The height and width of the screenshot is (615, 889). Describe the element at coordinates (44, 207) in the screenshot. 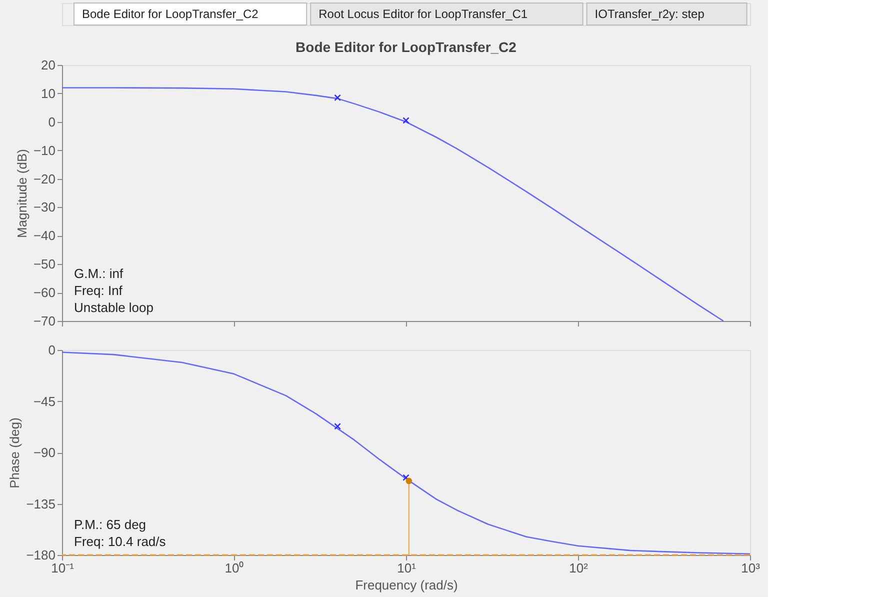

I see `y-tick-label: −30` at that location.